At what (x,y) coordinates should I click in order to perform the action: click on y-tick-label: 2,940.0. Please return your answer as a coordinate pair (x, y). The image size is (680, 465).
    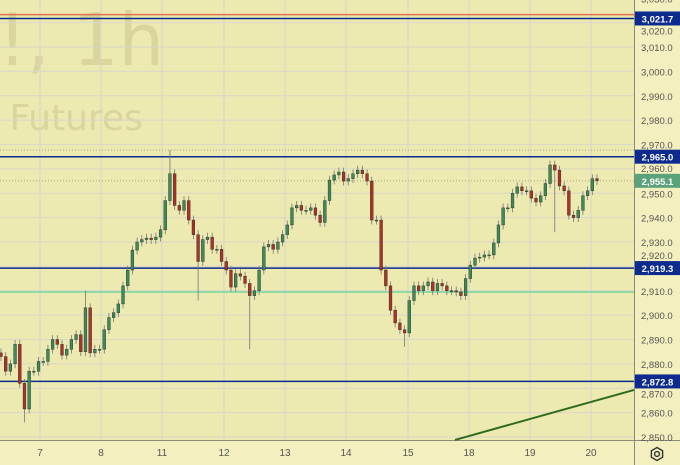
    Looking at the image, I should click on (657, 219).